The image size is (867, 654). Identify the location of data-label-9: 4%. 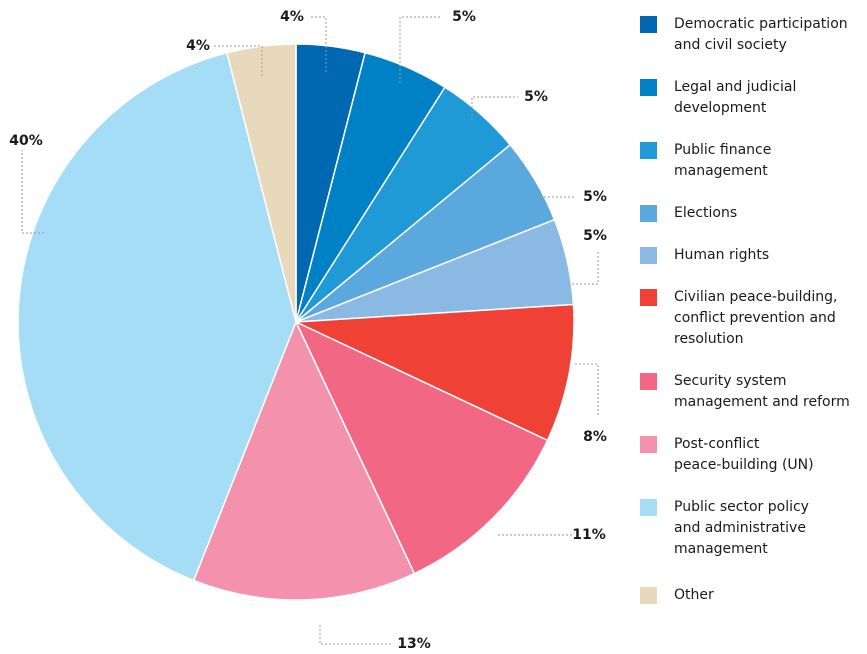
(198, 46).